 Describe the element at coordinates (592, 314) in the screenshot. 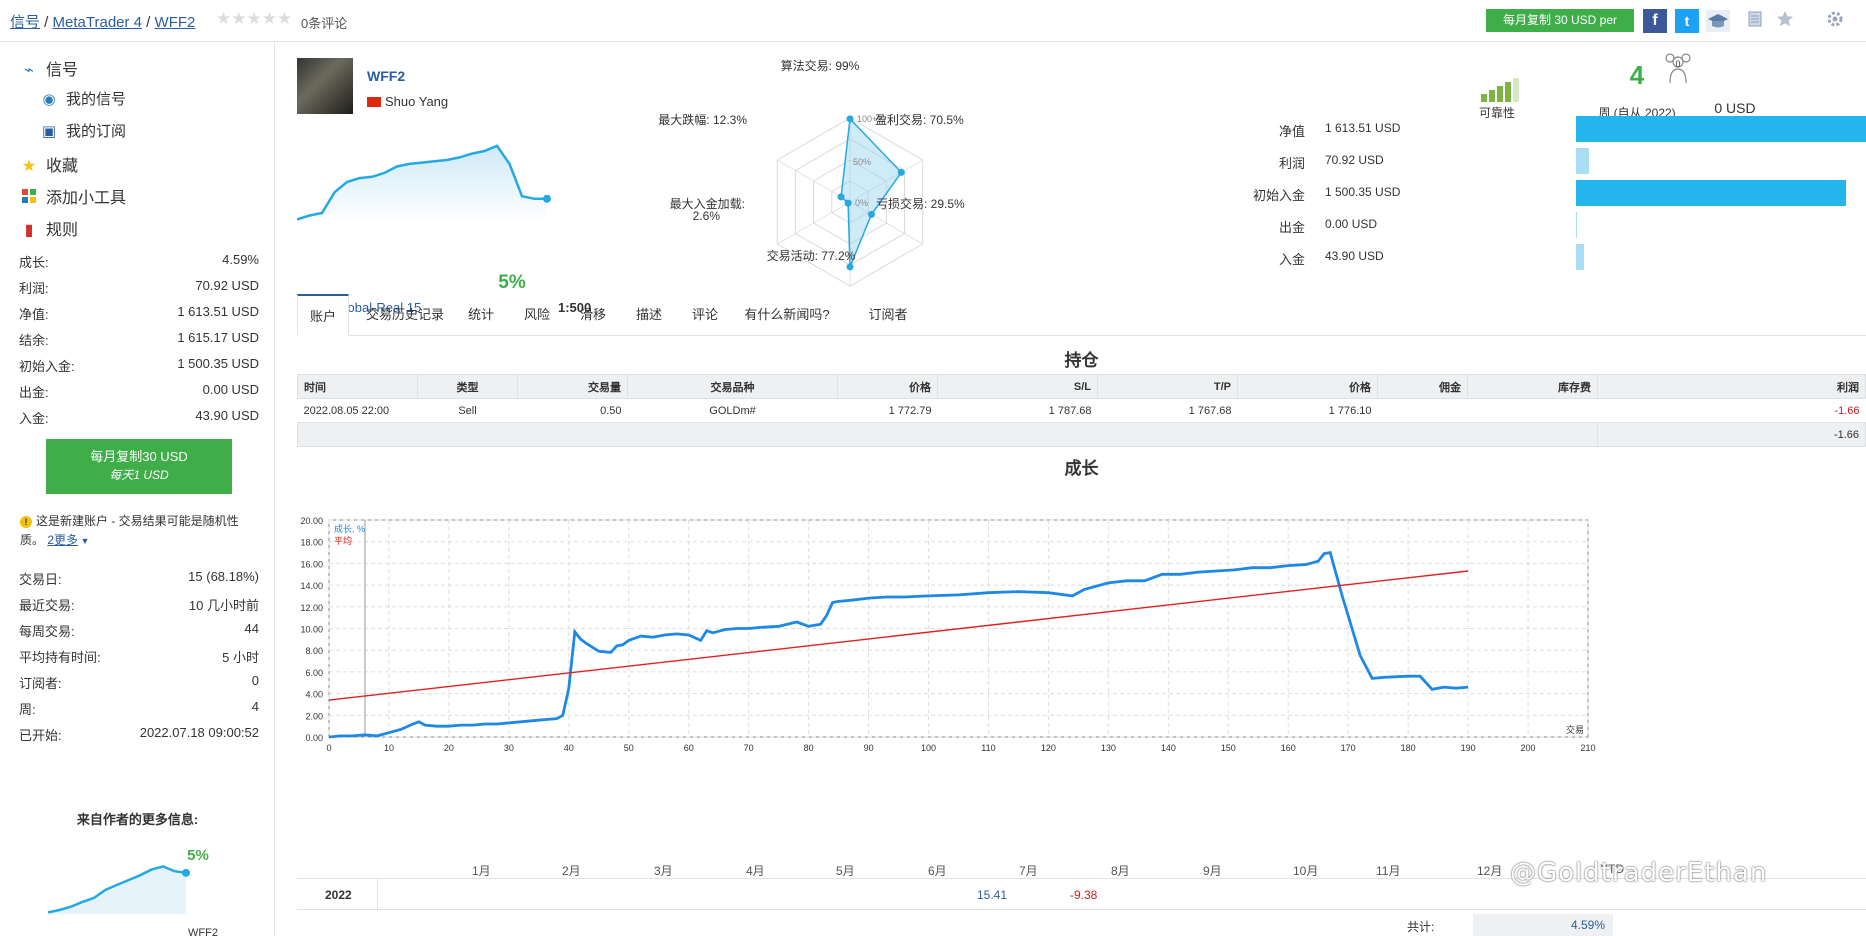

I see `tab-slippage: 滑移` at that location.